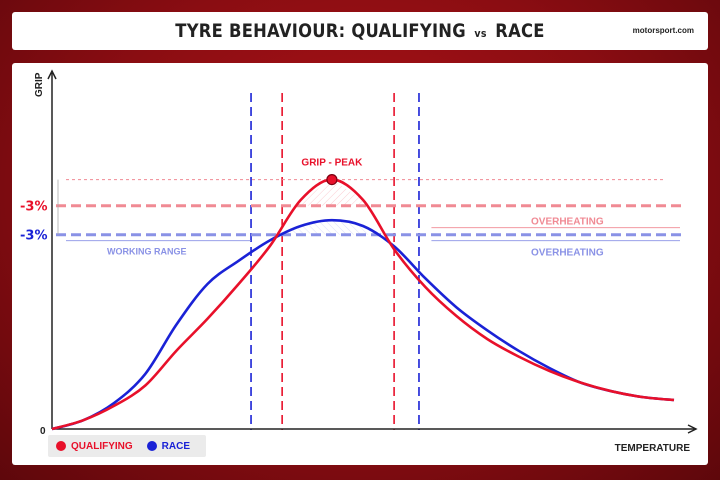 The image size is (720, 480). I want to click on legend: QUALIFYING RACE, so click(127, 446).